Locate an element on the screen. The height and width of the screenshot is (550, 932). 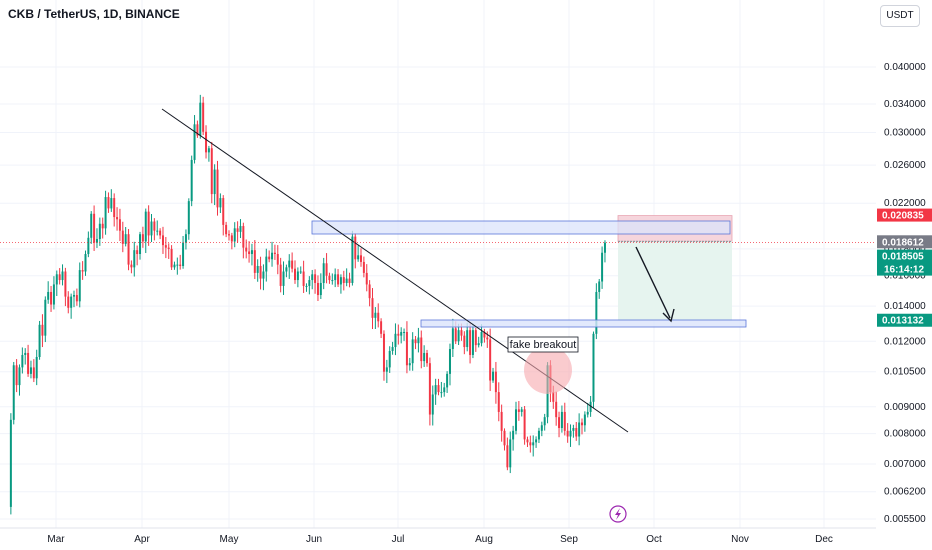
price-label-text: 0.018505 is located at coordinates (903, 257).